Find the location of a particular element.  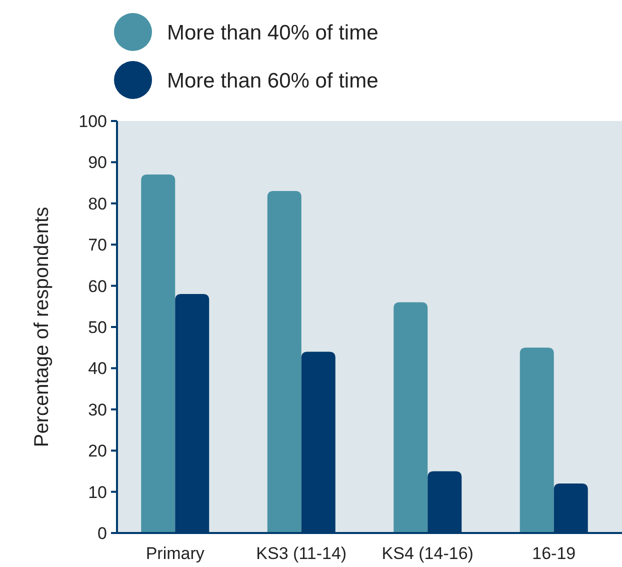

y-tick-label: 80 is located at coordinates (97, 204).